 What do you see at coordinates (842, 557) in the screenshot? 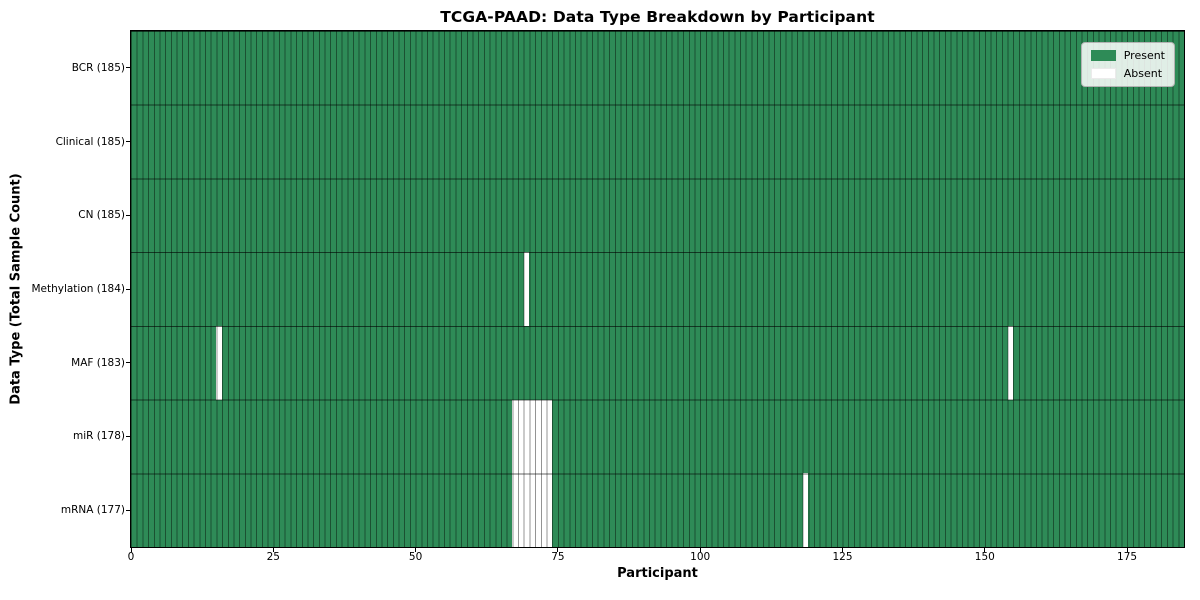
I see `x-tick-label-125: 125` at bounding box center [842, 557].